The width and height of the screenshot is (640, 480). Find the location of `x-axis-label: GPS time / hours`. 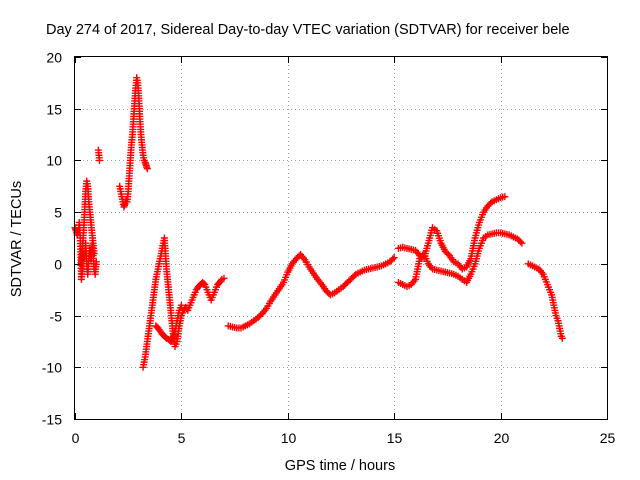

x-axis-label: GPS time / hours is located at coordinates (340, 466).